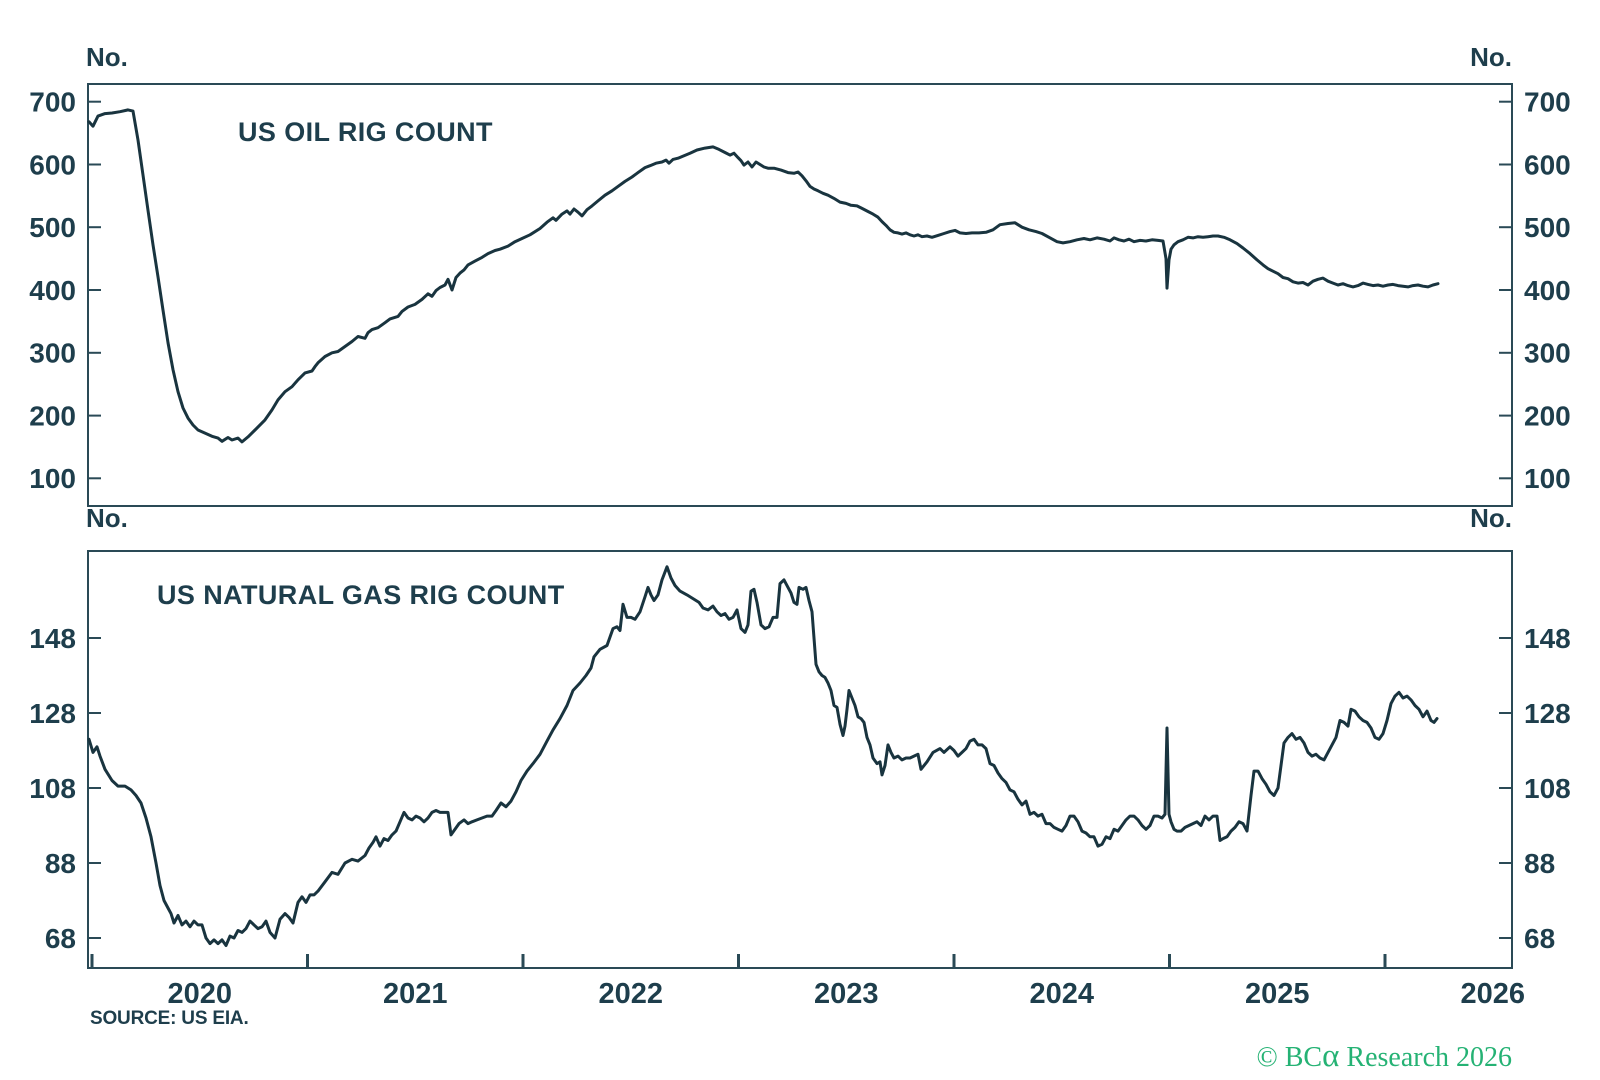  What do you see at coordinates (1539, 863) in the screenshot?
I see `y-tick-label-right: 88` at bounding box center [1539, 863].